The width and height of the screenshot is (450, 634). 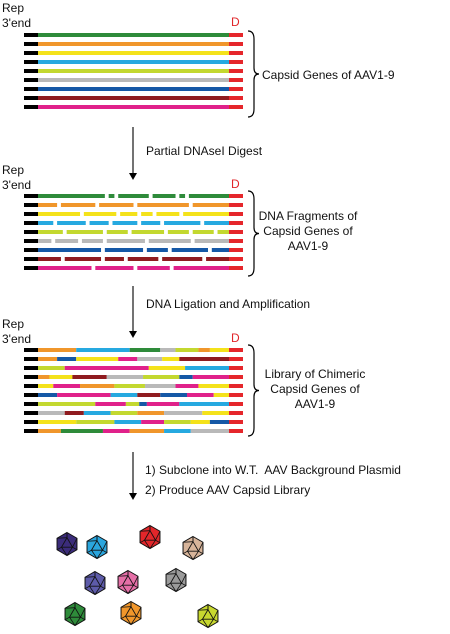 I want to click on rep-label-1: Rep 3'end, so click(x=16, y=15).